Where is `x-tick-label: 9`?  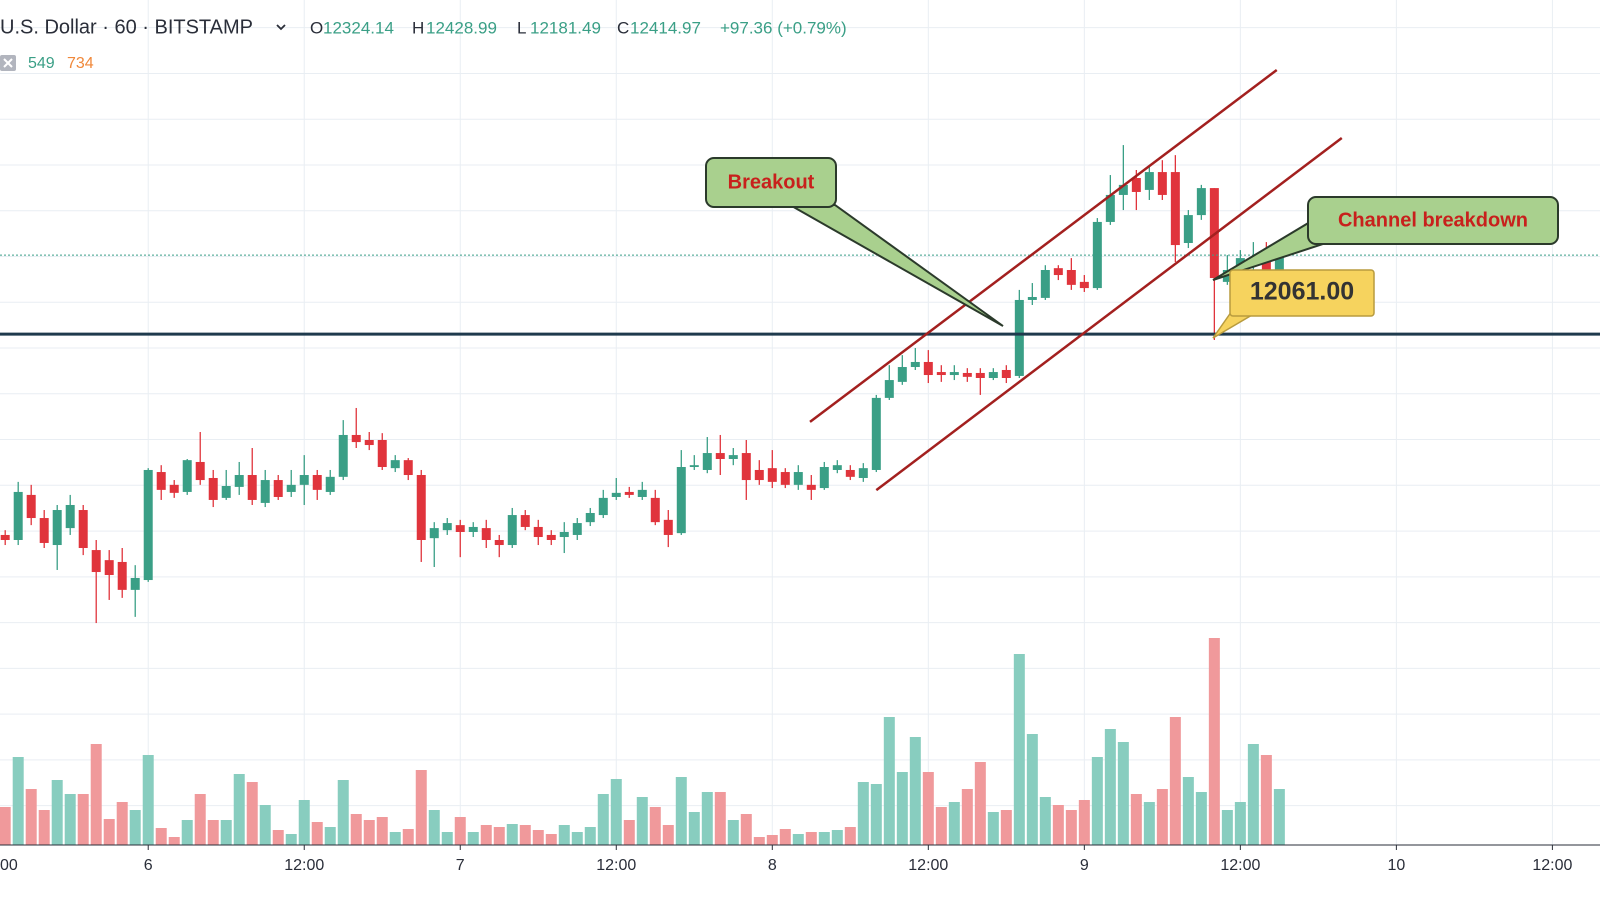 x-tick-label: 9 is located at coordinates (1084, 865).